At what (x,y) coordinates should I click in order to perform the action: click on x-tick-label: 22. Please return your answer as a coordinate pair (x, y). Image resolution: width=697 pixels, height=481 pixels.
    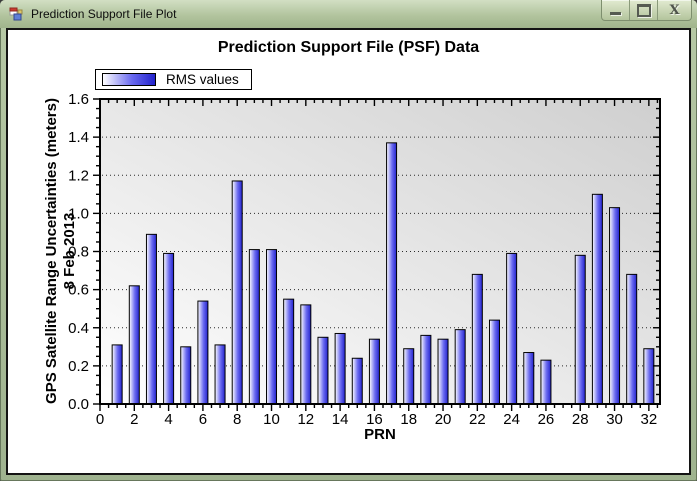
    Looking at the image, I should click on (477, 419).